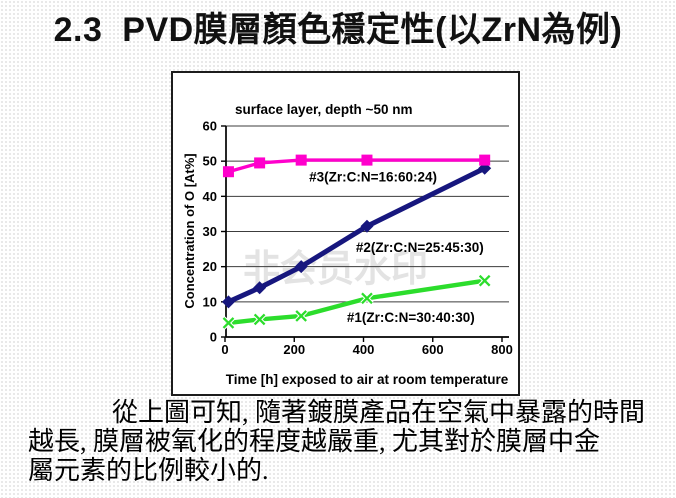 The height and width of the screenshot is (498, 676). Describe the element at coordinates (373, 177) in the screenshot. I see `series-label: #3(Zr:C:N=16:60:24)` at that location.